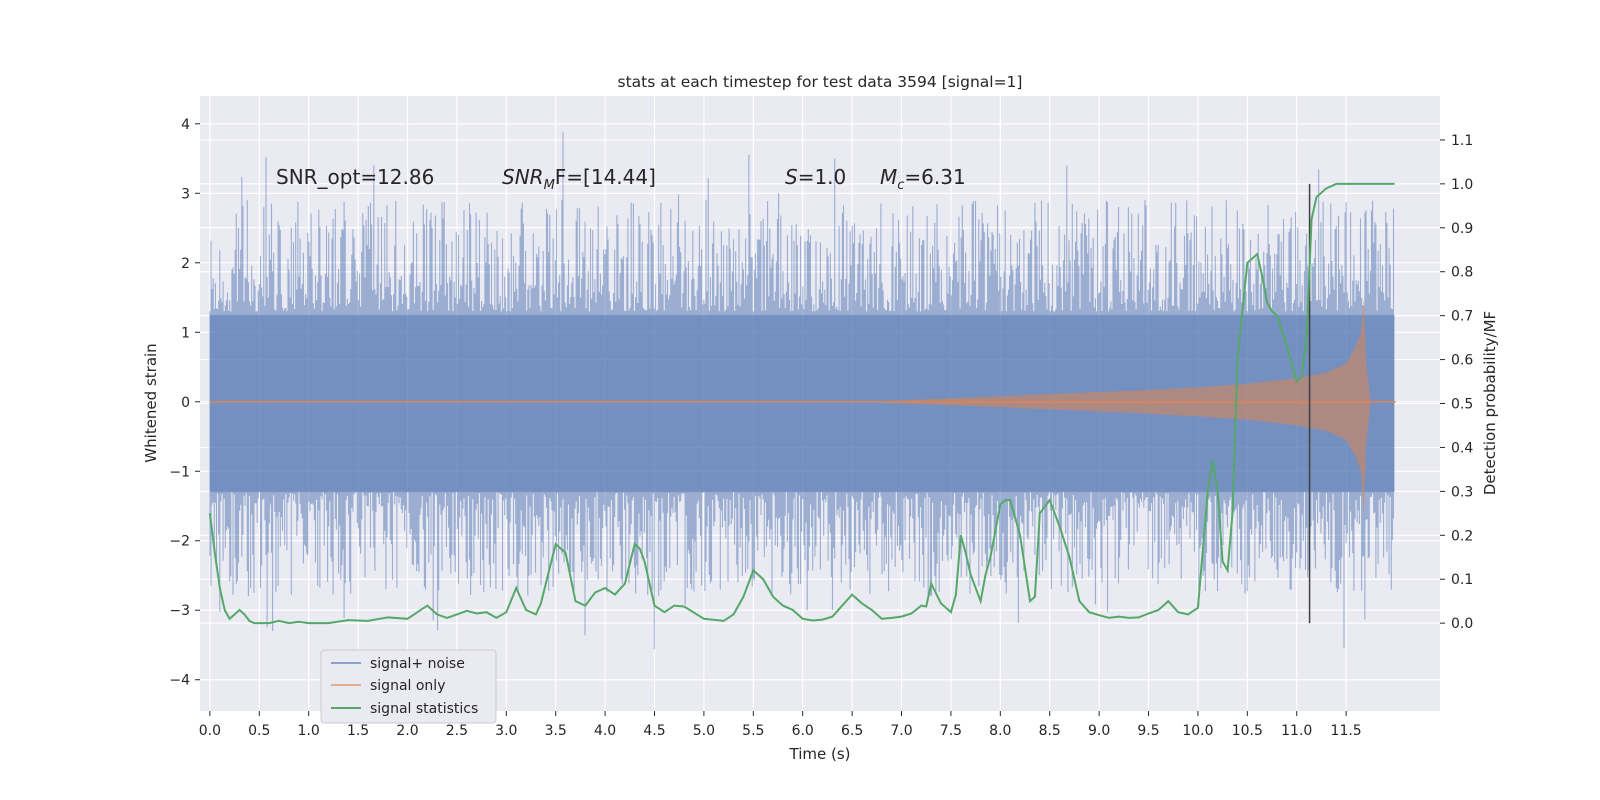  I want to click on x-tick-label: 1.0, so click(309, 731).